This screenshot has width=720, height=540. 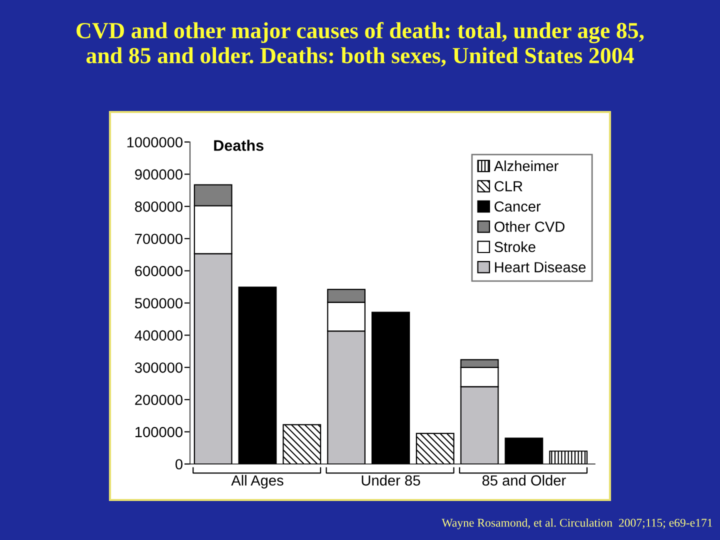 What do you see at coordinates (540, 267) in the screenshot?
I see `legend-label: Heart Disease` at bounding box center [540, 267].